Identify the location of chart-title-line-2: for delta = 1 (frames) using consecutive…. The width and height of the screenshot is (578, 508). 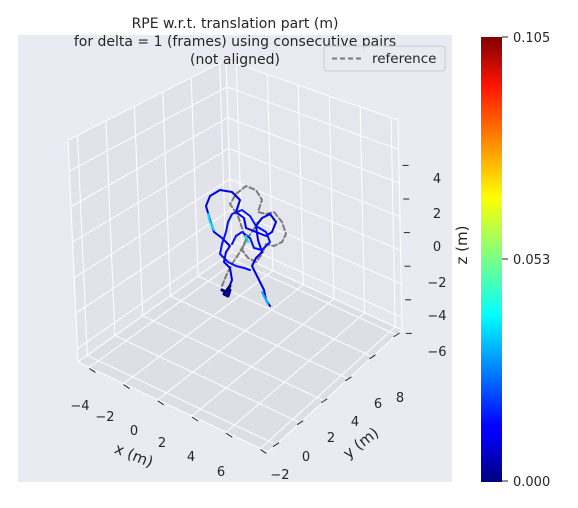
(235, 42).